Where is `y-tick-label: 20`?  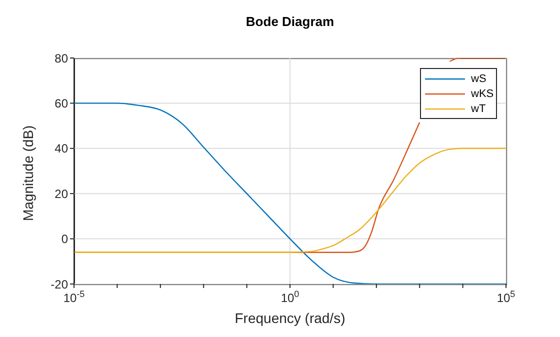
y-tick-label: 20 is located at coordinates (61, 193).